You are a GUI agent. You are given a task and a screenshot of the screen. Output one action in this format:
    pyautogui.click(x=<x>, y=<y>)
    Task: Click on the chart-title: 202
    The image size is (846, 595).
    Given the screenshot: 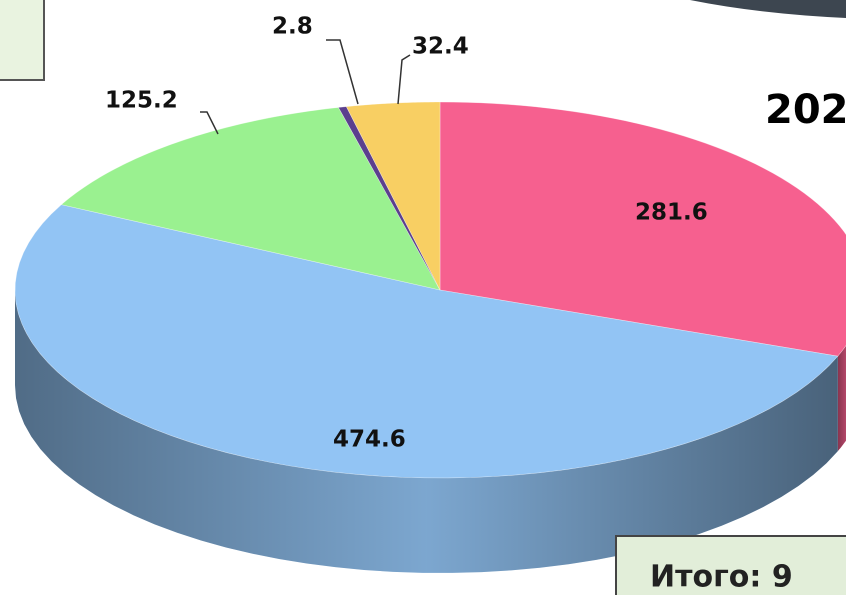 What is the action you would take?
    pyautogui.click(x=805, y=110)
    